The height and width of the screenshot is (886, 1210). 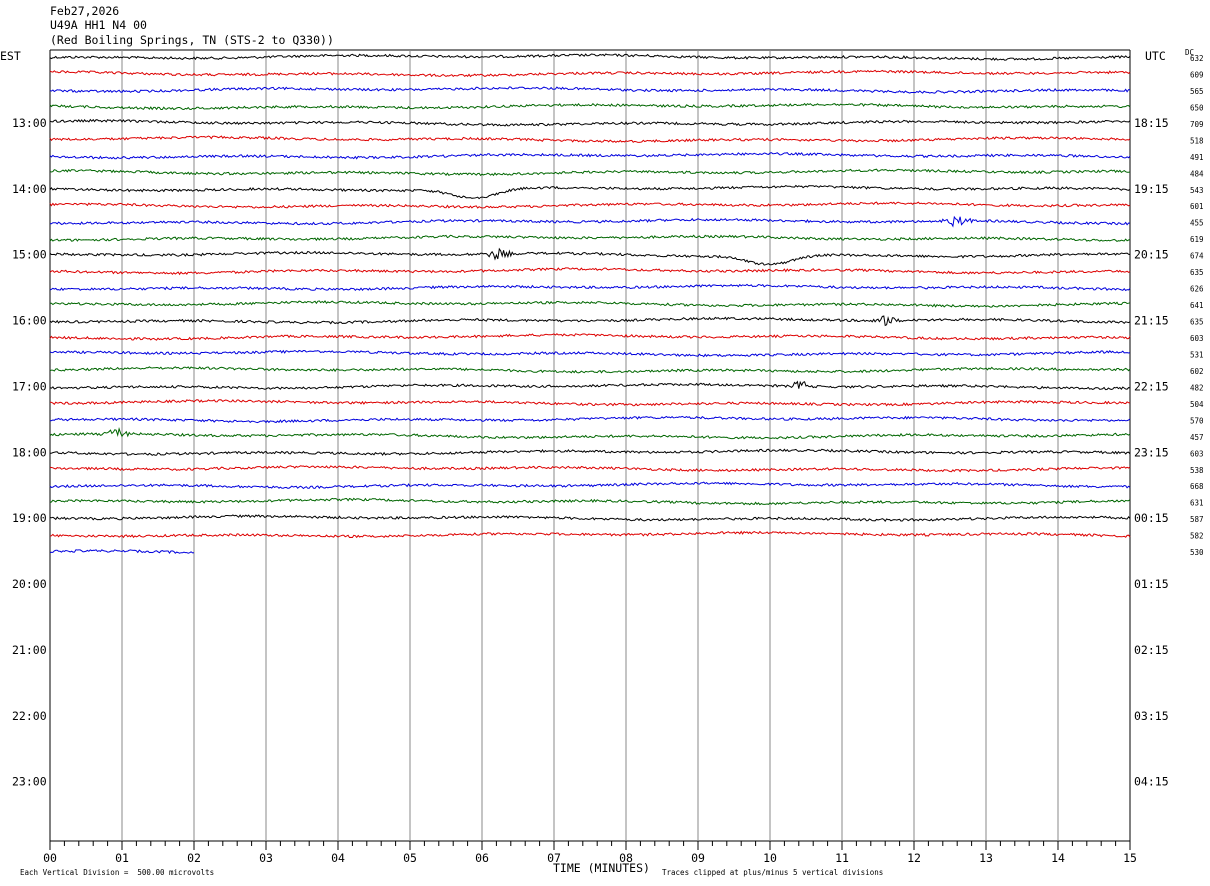 I want to click on dc-offset-label: 457, so click(x=1197, y=437).